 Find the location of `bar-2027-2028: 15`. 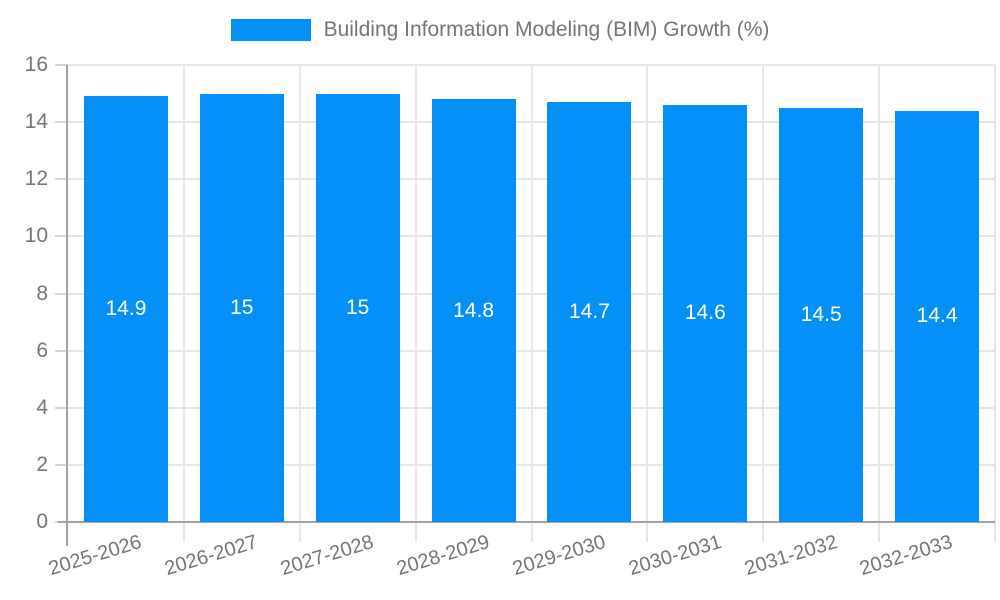

bar-2027-2028: 15 is located at coordinates (357, 307).